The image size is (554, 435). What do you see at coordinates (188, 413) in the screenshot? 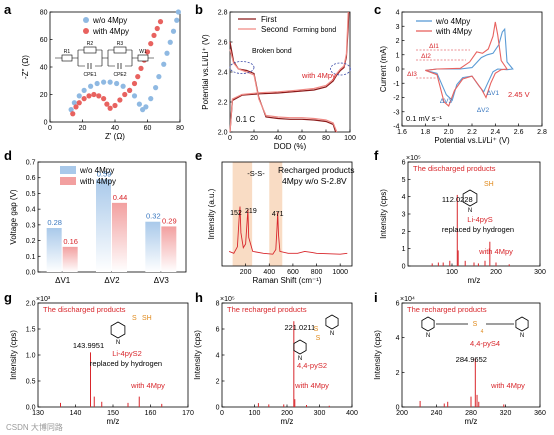
I see `x-tick-label-g: 170` at bounding box center [188, 413].